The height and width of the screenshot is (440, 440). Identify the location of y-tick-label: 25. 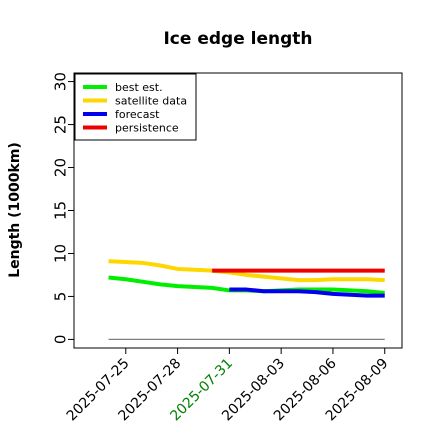
(60, 124).